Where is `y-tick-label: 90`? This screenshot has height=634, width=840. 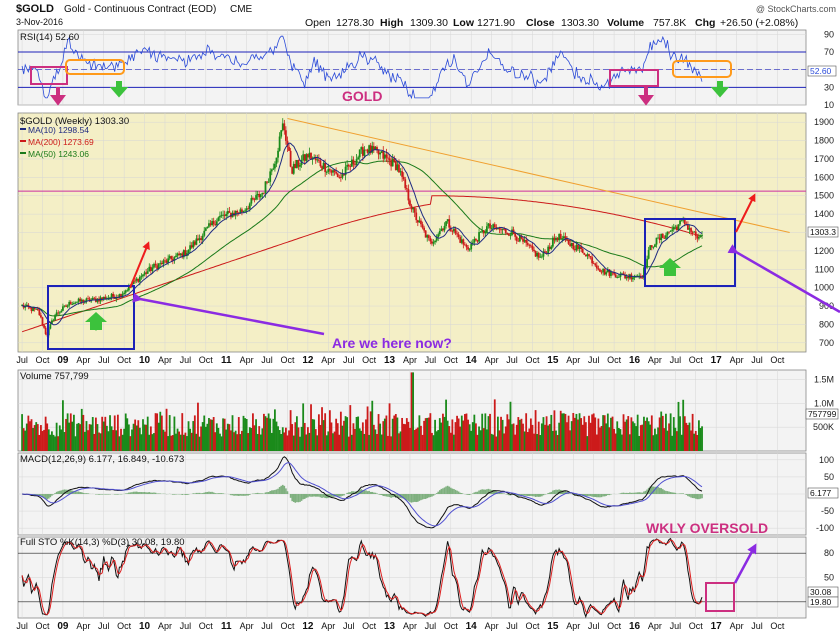
y-tick-label: 90 is located at coordinates (829, 34).